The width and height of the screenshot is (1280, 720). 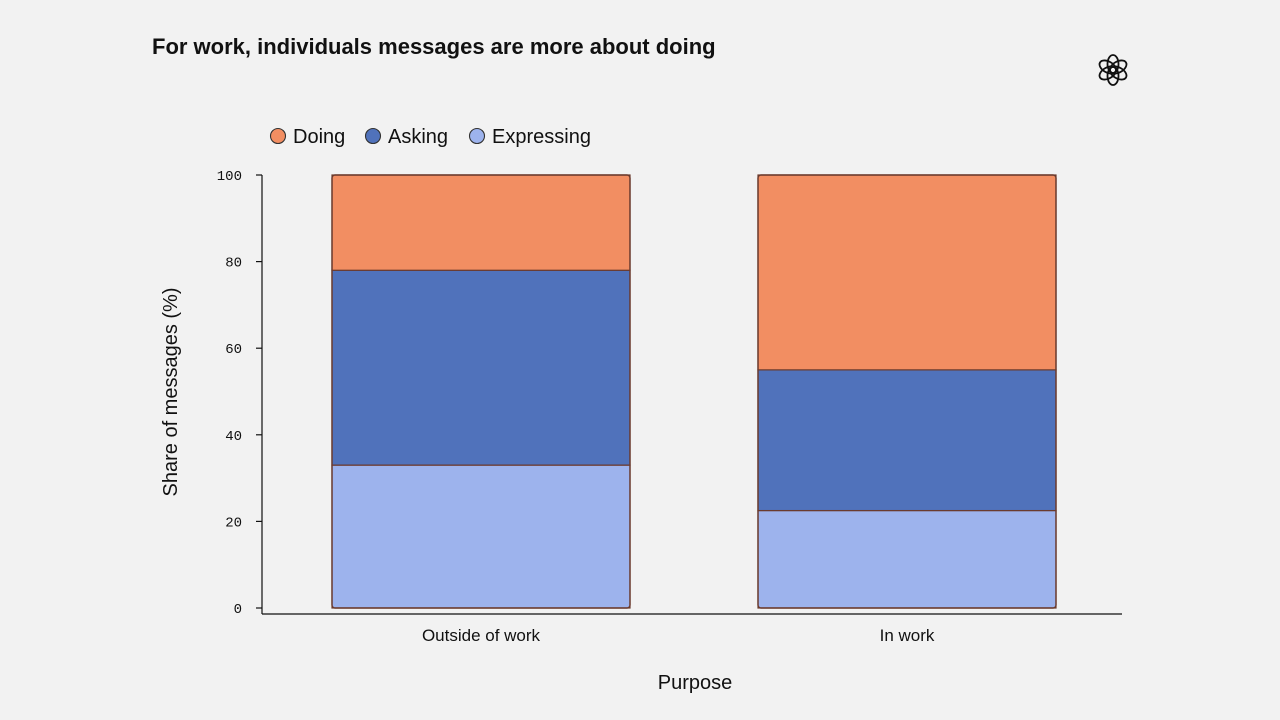 I want to click on x-axis-title: Purpose, so click(x=695, y=683).